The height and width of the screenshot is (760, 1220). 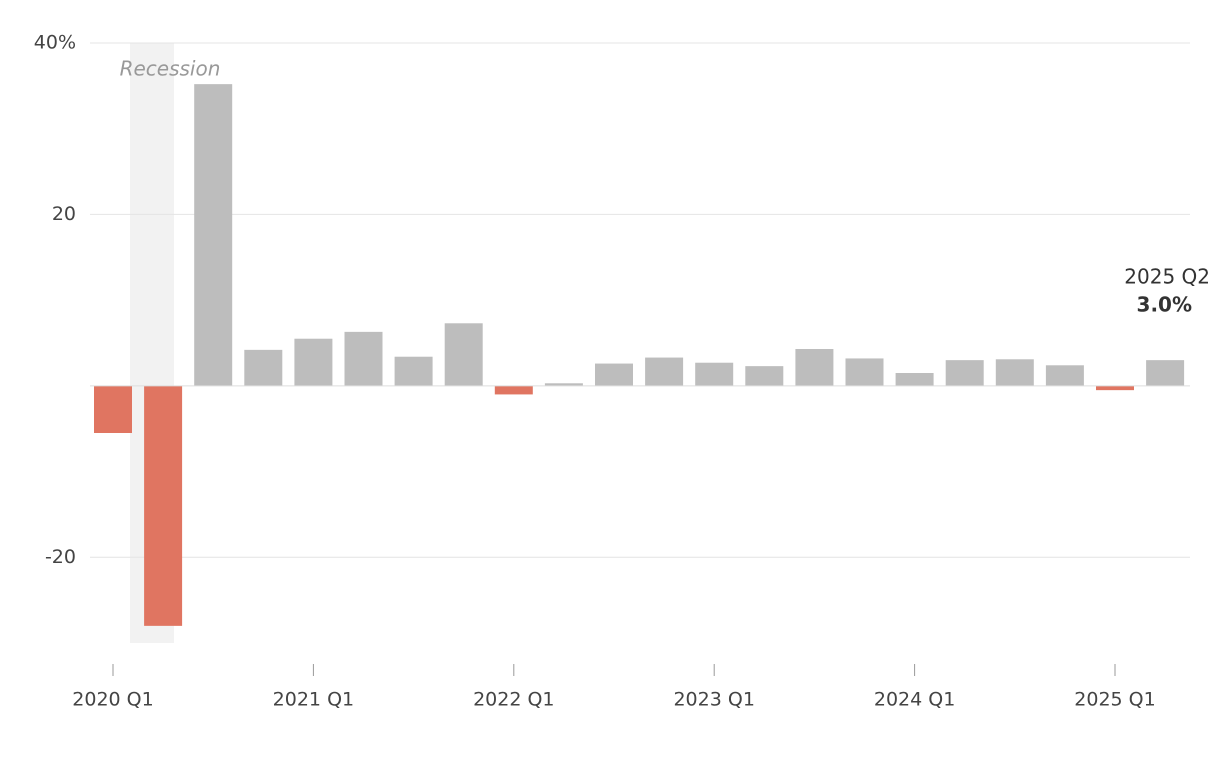 What do you see at coordinates (313, 700) in the screenshot?
I see `x-tick-label: 2021 Q1` at bounding box center [313, 700].